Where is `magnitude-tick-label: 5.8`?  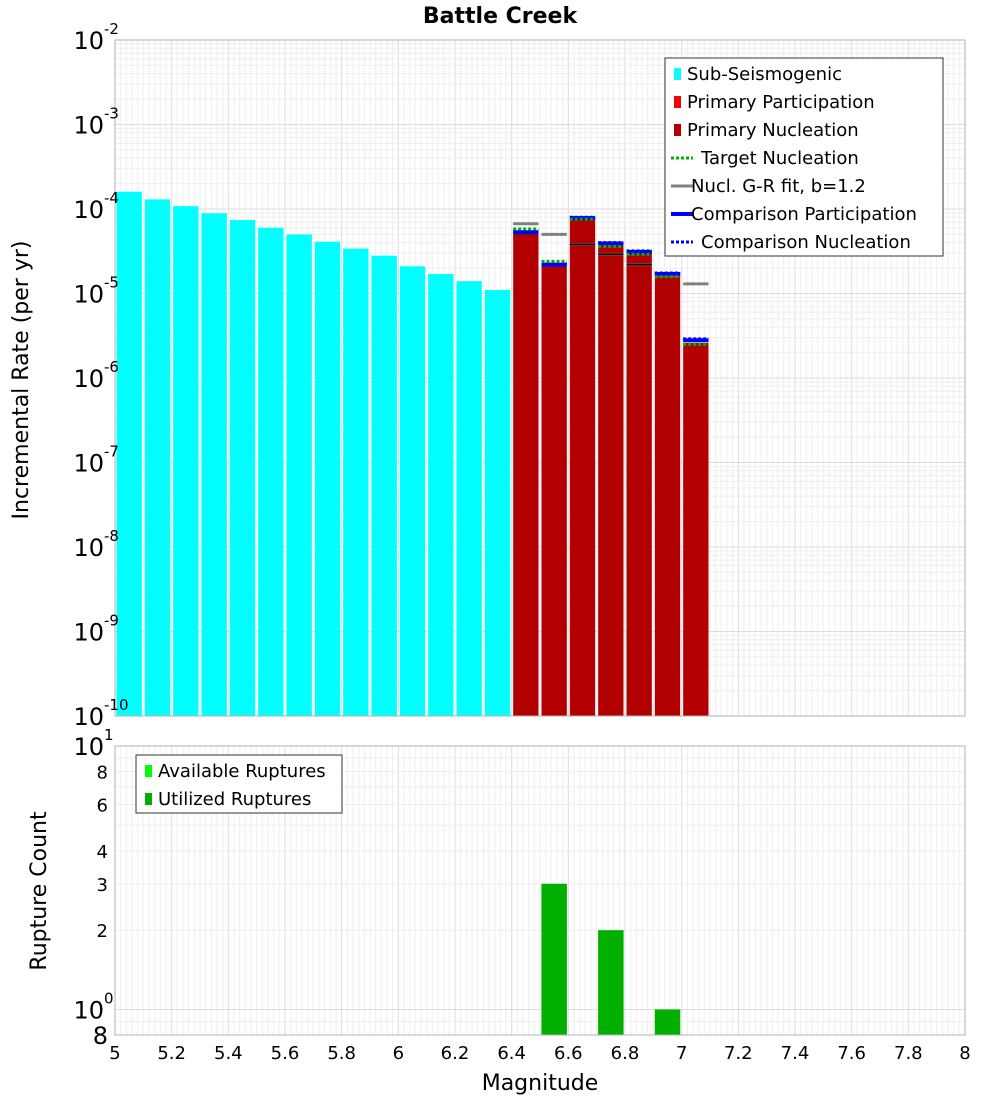 magnitude-tick-label: 5.8 is located at coordinates (341, 1053).